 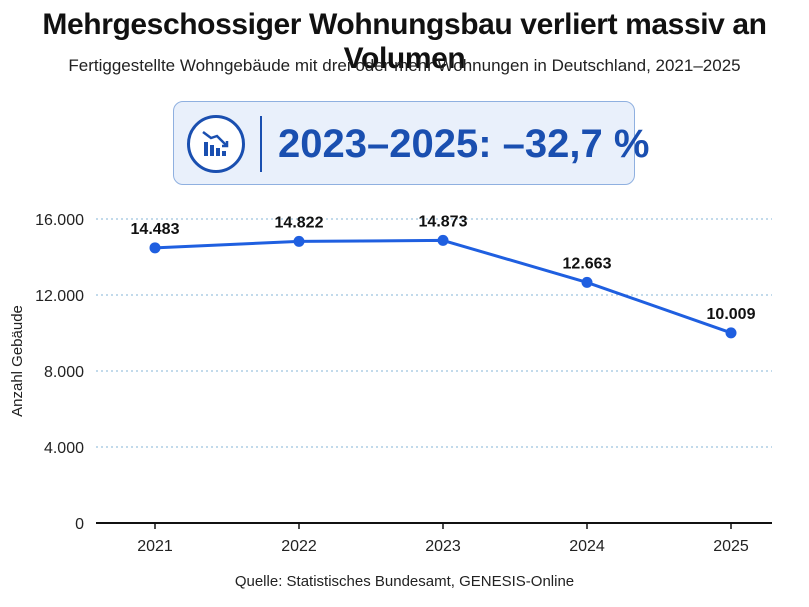 I want to click on kpi-callout: 2023–2025: –32,7 %, so click(x=411, y=143).